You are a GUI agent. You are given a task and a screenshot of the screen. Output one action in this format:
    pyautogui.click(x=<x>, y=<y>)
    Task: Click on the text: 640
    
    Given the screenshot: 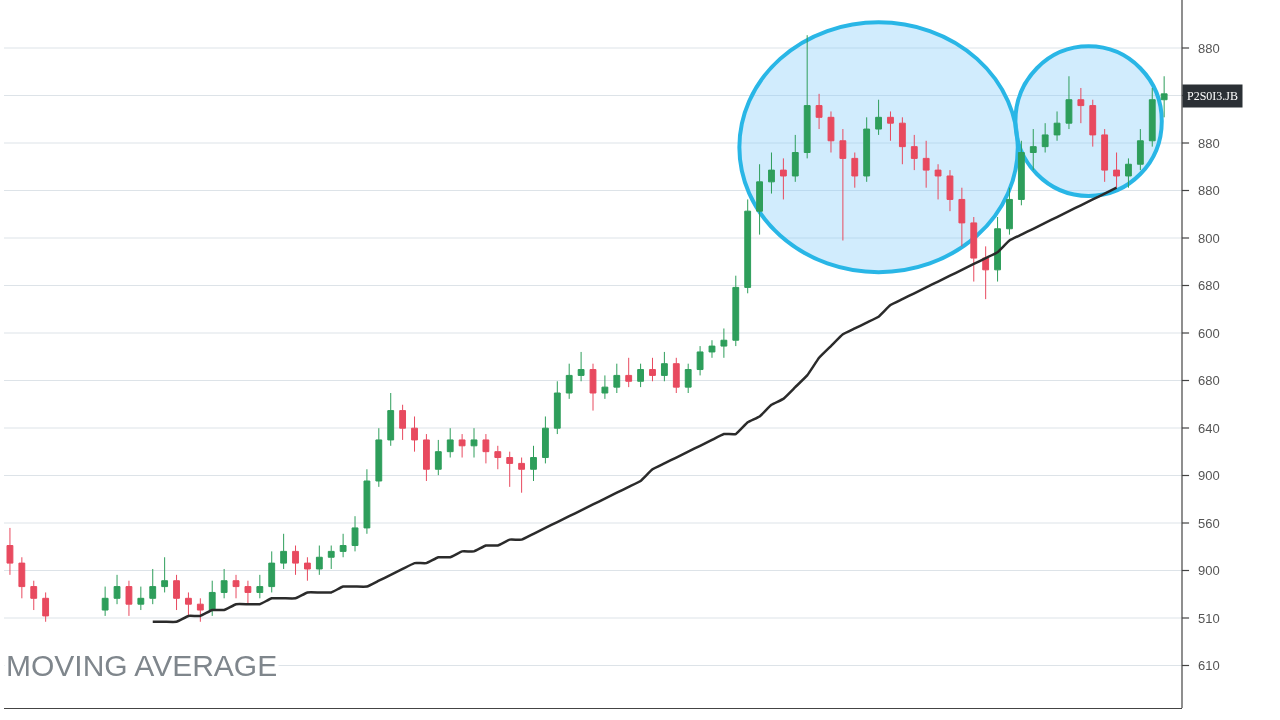 What is the action you would take?
    pyautogui.click(x=1209, y=428)
    